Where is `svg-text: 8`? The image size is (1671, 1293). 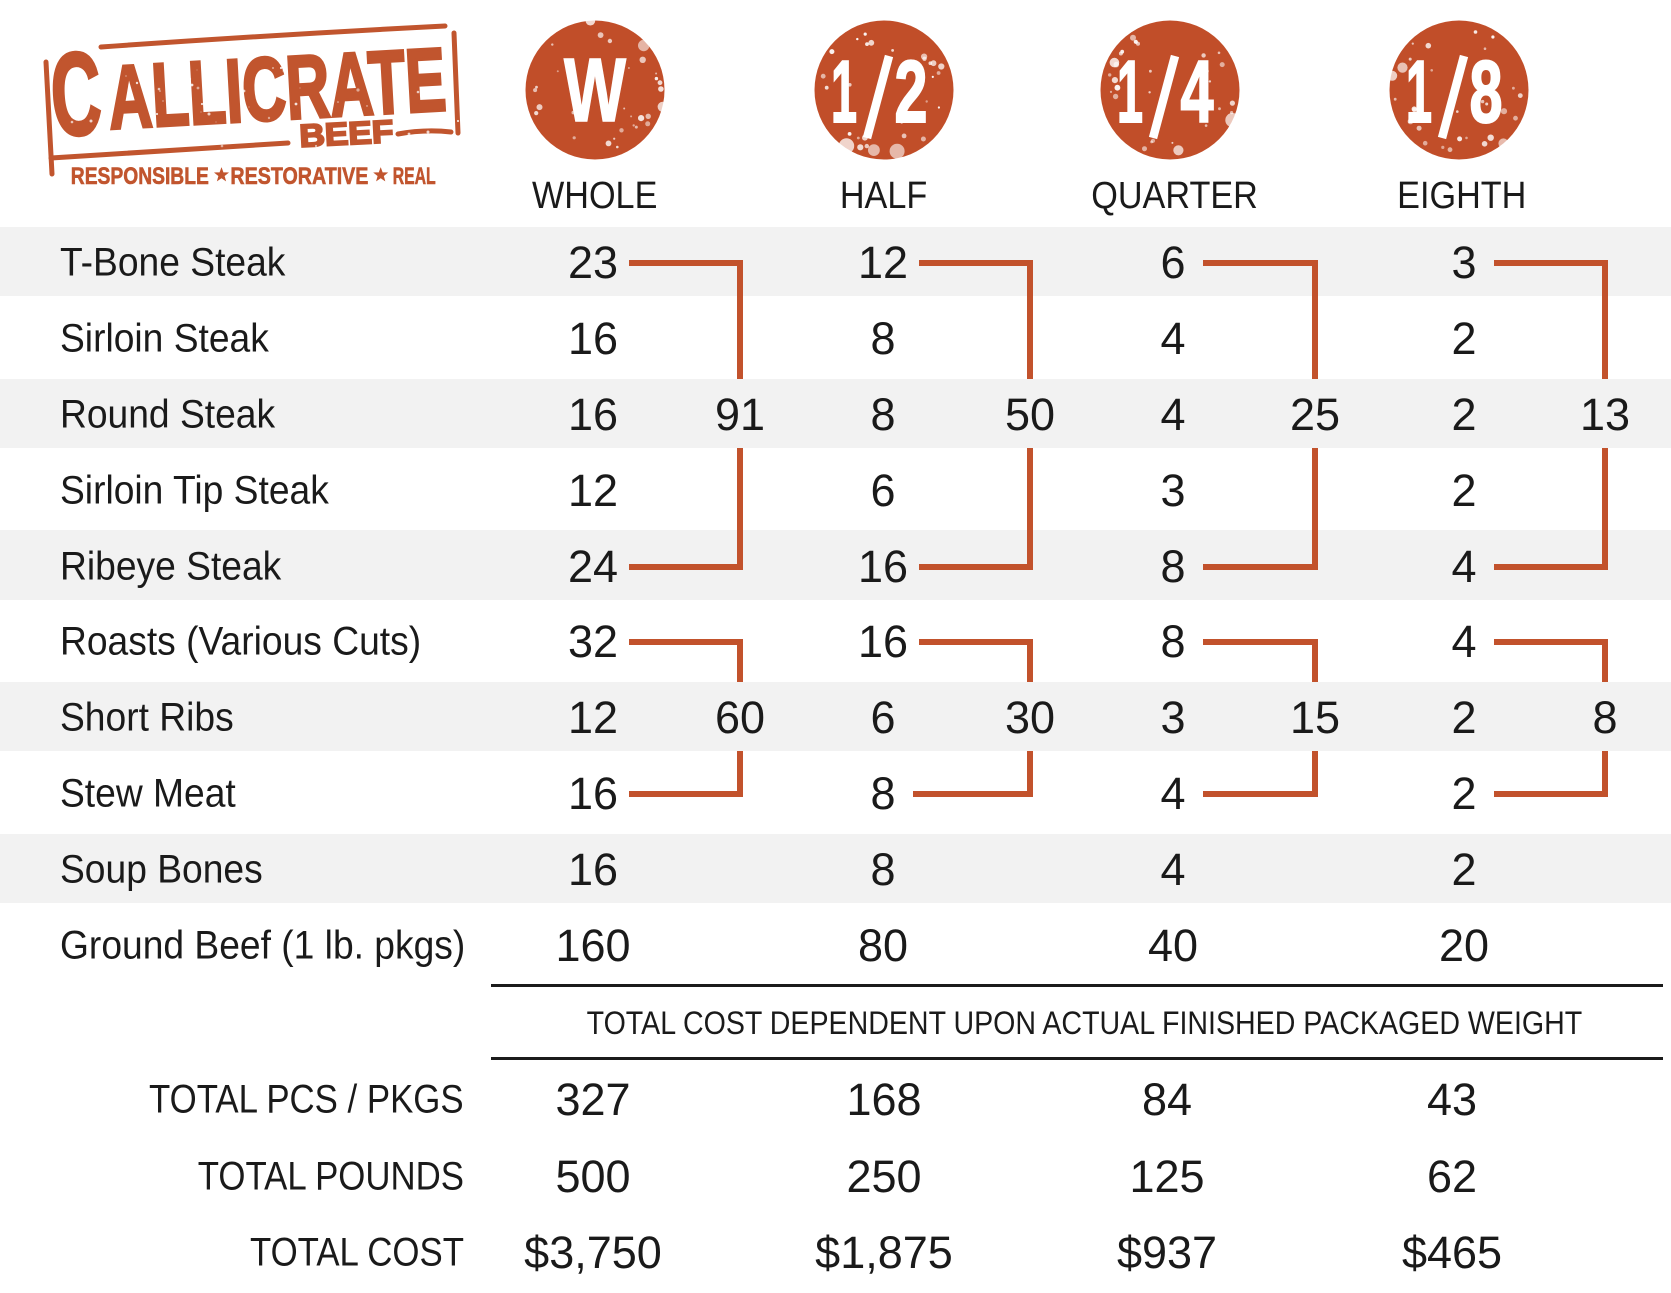
svg-text: 8 is located at coordinates (1486, 91).